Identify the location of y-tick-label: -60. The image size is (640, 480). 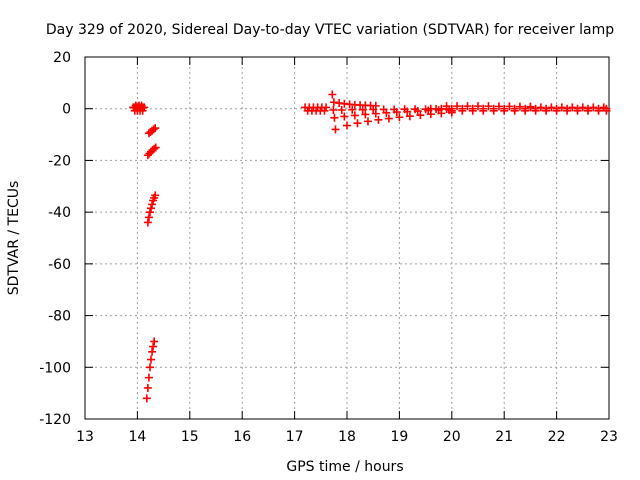
(59, 265).